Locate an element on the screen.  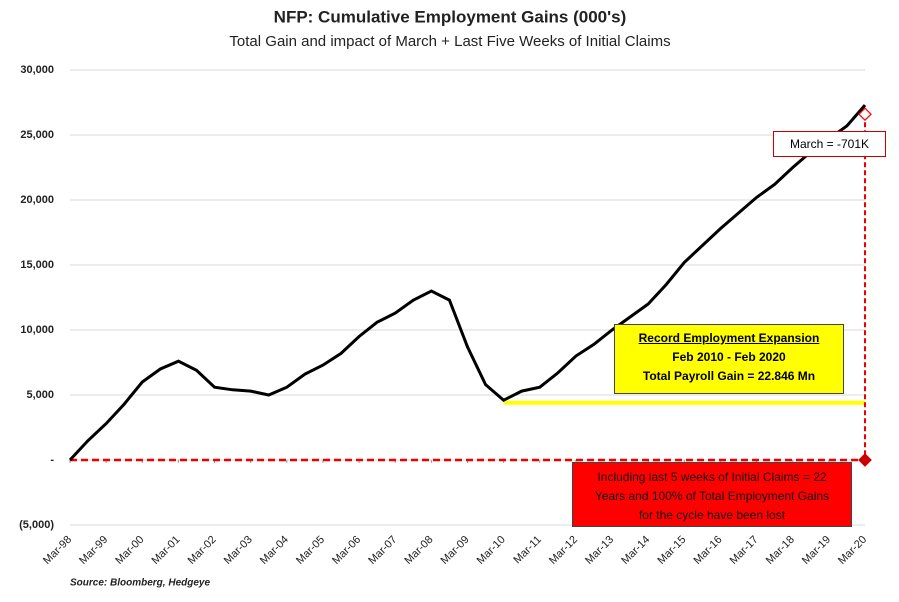
x-tick-label: Mar-07 is located at coordinates (382, 550).